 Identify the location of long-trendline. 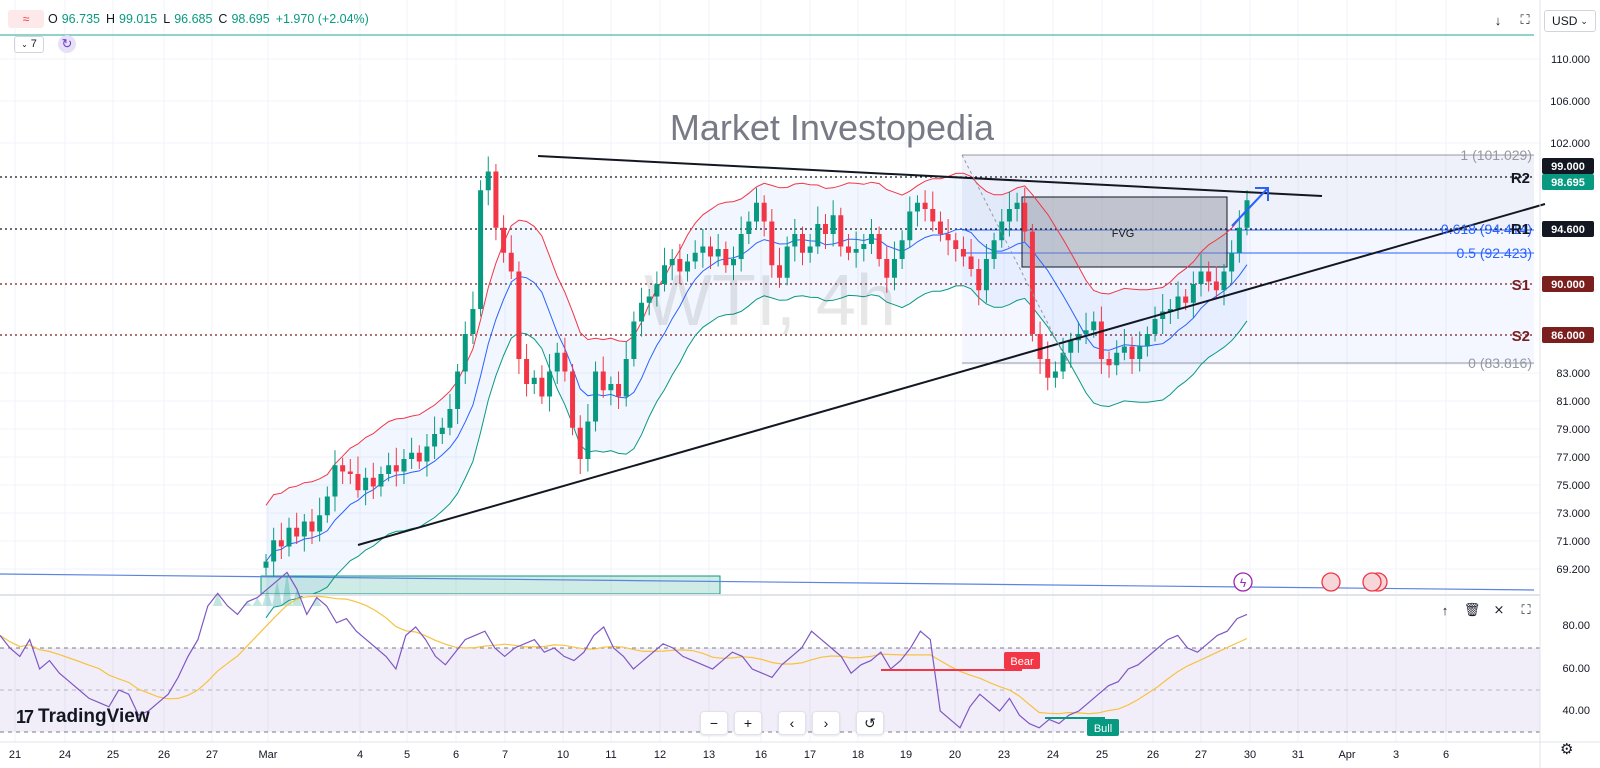
(767, 582).